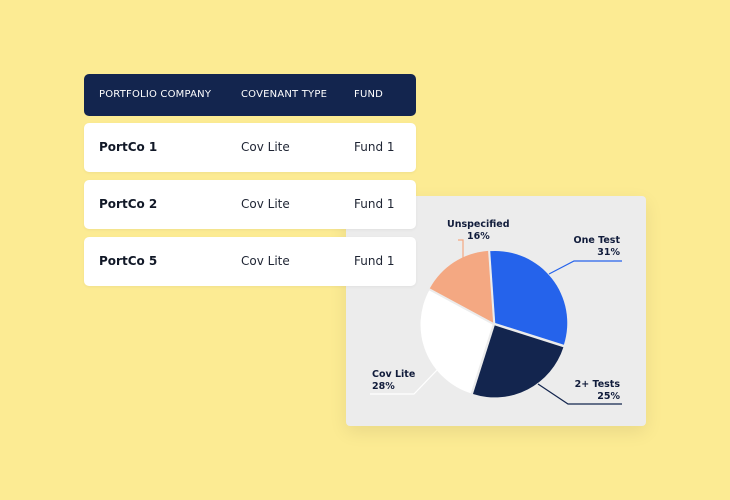 This screenshot has height=500, width=730. I want to click on table-row: PortCo 2 Cov Lite Fund 1, so click(250, 204).